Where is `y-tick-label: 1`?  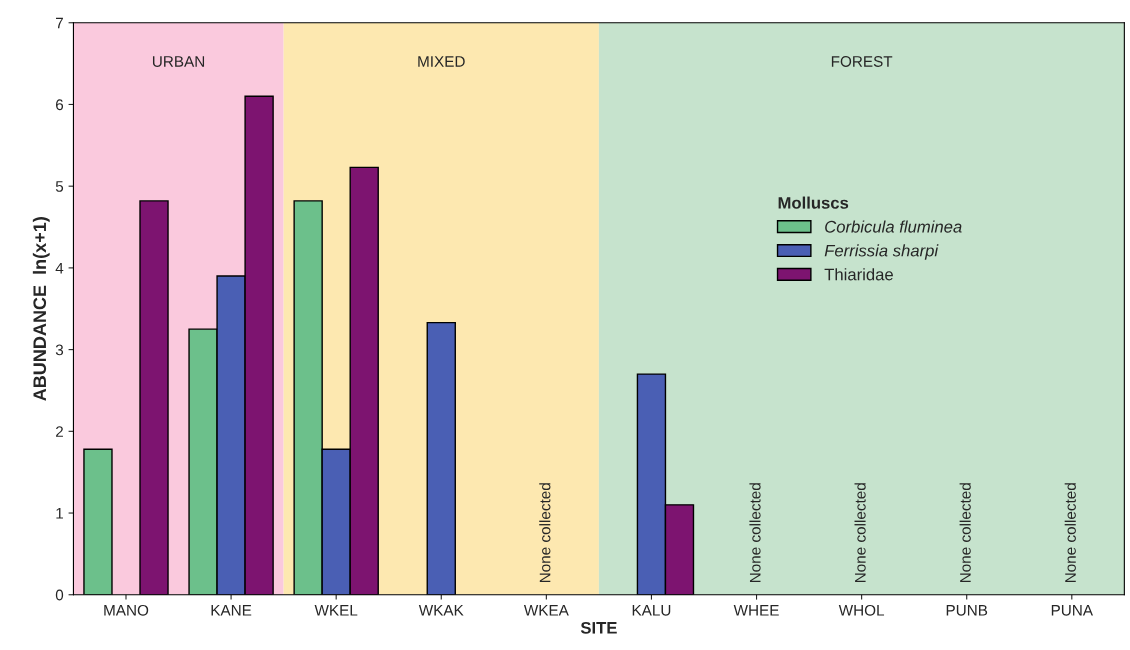
y-tick-label: 1 is located at coordinates (59, 513).